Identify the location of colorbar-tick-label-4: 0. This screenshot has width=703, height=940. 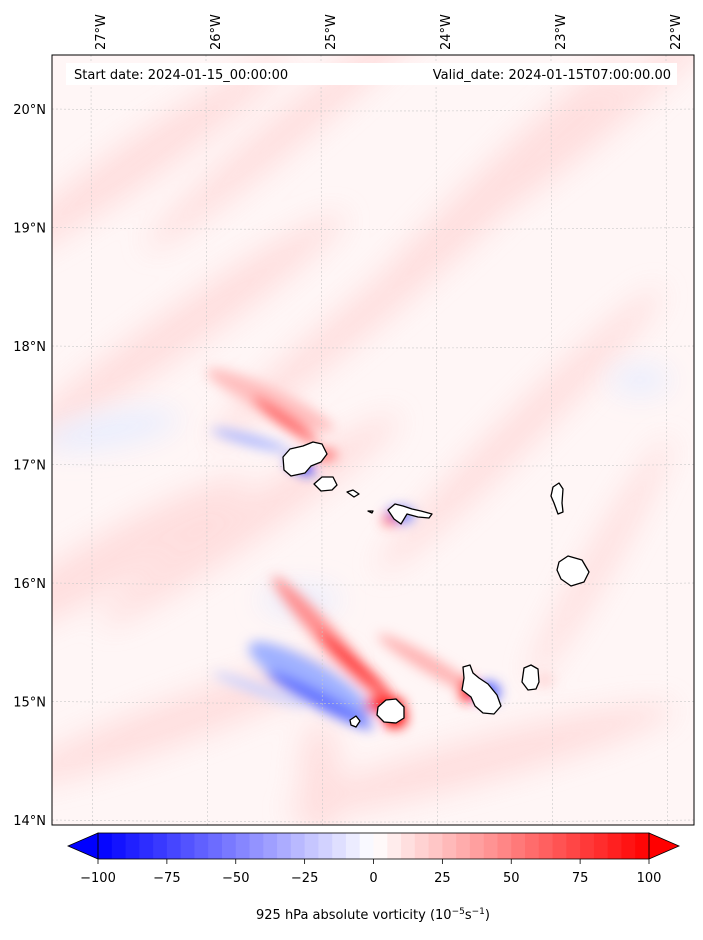
(373, 878).